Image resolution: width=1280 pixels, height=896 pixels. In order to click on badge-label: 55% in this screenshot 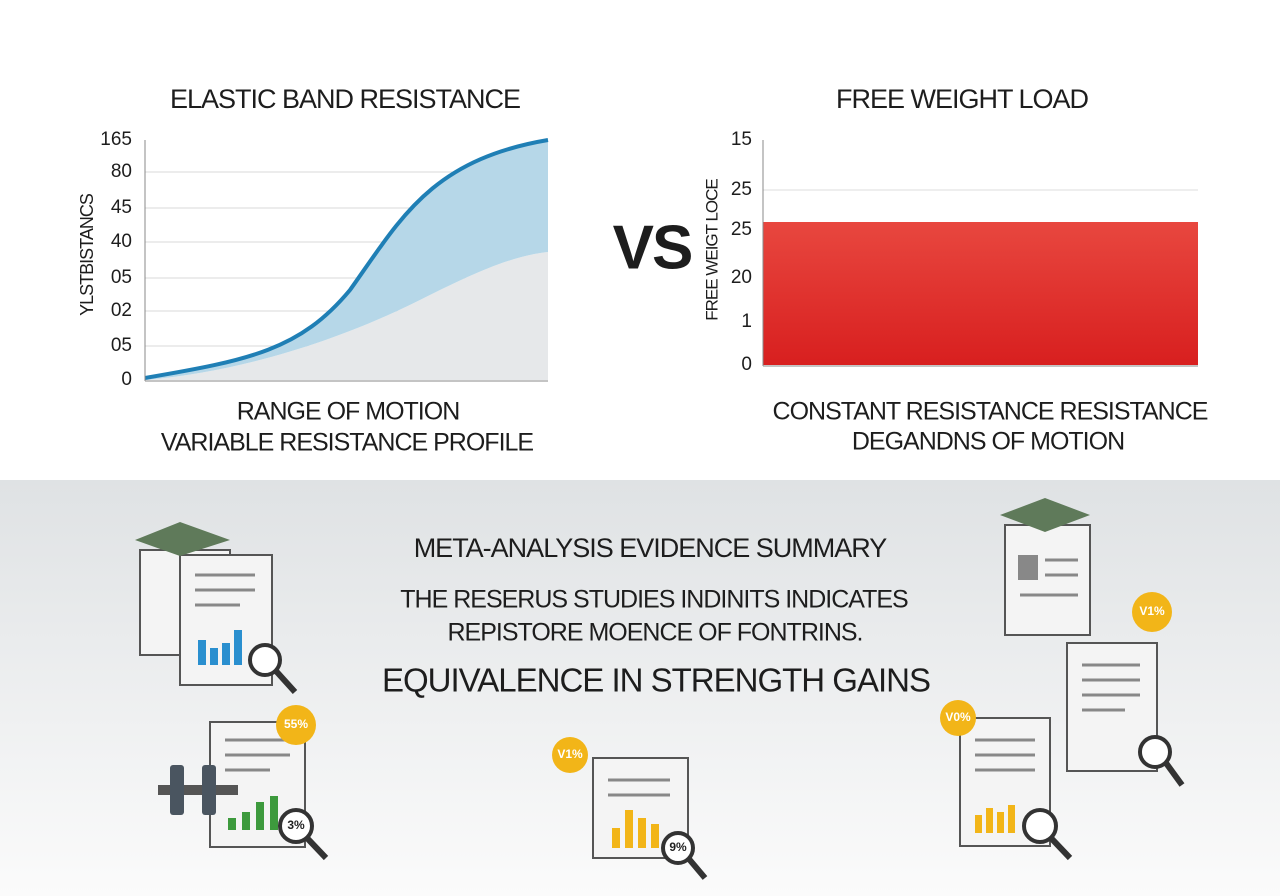, I will do `click(296, 724)`.